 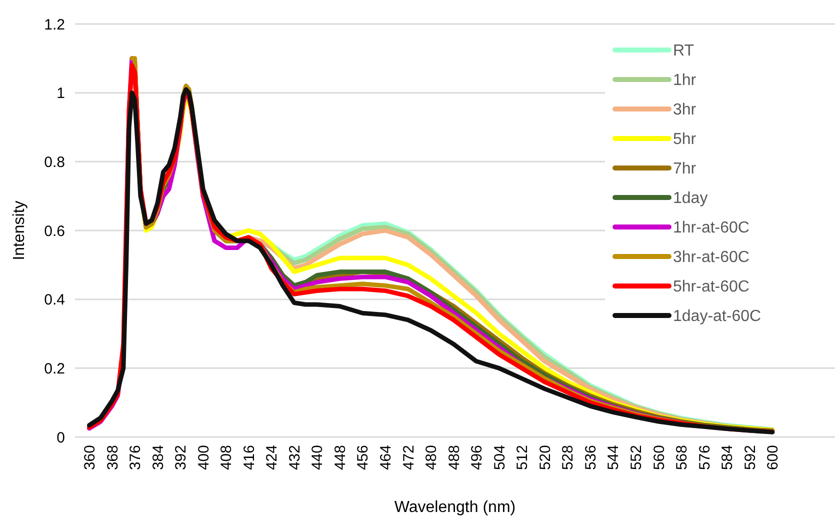 What do you see at coordinates (477, 457) in the screenshot?
I see `x-tick-label: 496` at bounding box center [477, 457].